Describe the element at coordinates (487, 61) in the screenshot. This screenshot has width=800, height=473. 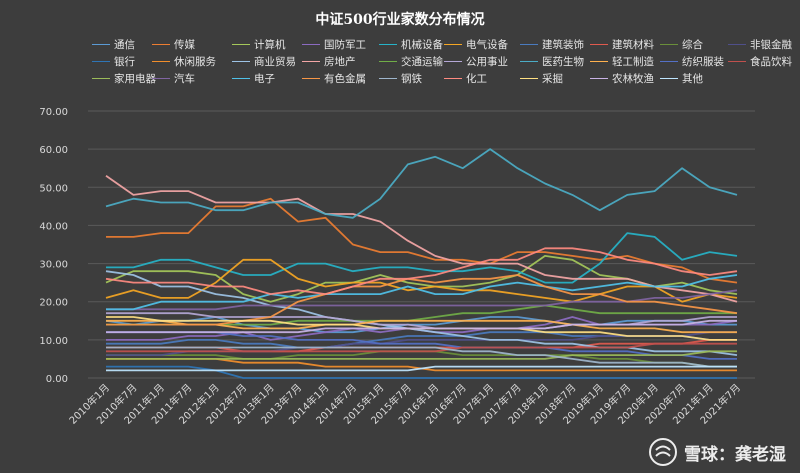
I see `legend-label: 公用事业` at that location.